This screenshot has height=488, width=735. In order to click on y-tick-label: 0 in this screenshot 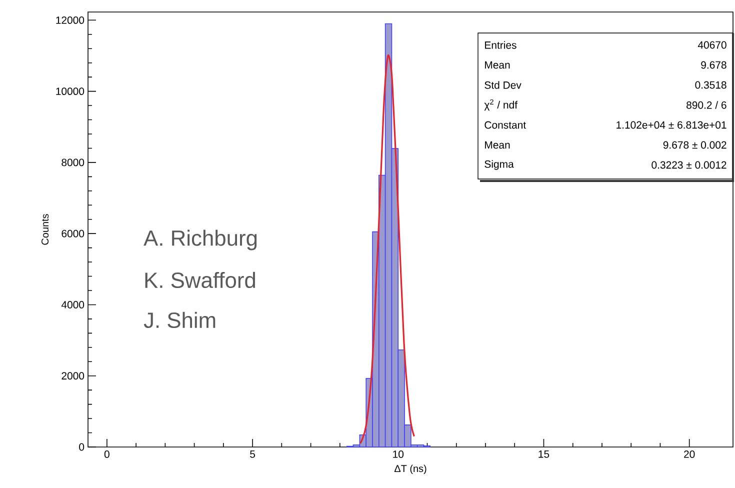, I will do `click(81, 447)`.